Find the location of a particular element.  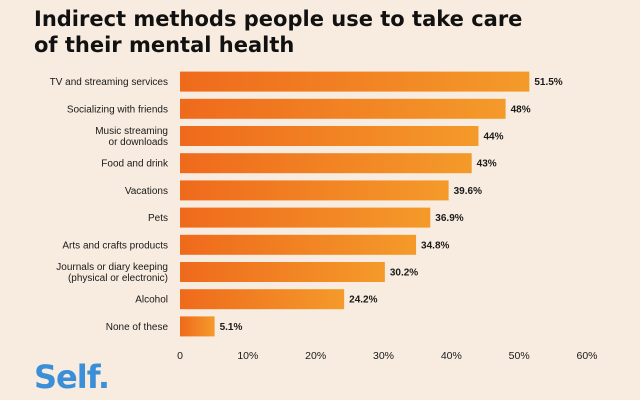

chart-title-line-1: Indirect methods people use to take care is located at coordinates (278, 19).